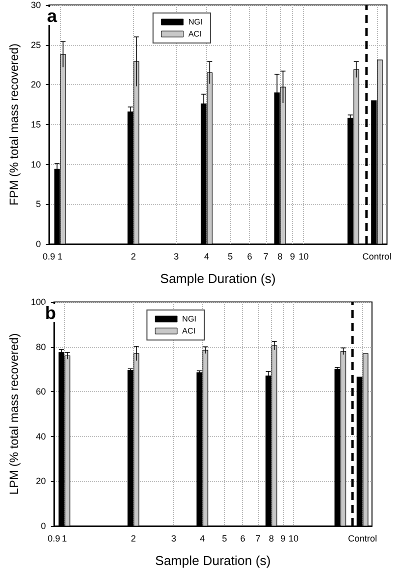  What do you see at coordinates (14, 414) in the screenshot?
I see `y-axis-title: LPM (% total mass recovered)` at bounding box center [14, 414].